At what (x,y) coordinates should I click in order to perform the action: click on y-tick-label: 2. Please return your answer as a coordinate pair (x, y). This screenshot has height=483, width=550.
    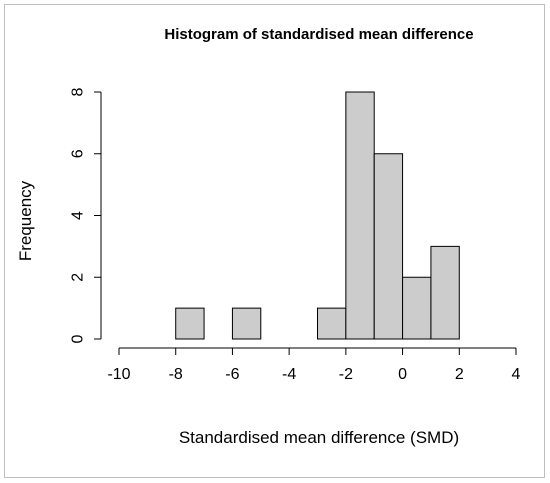
    Looking at the image, I should click on (78, 277).